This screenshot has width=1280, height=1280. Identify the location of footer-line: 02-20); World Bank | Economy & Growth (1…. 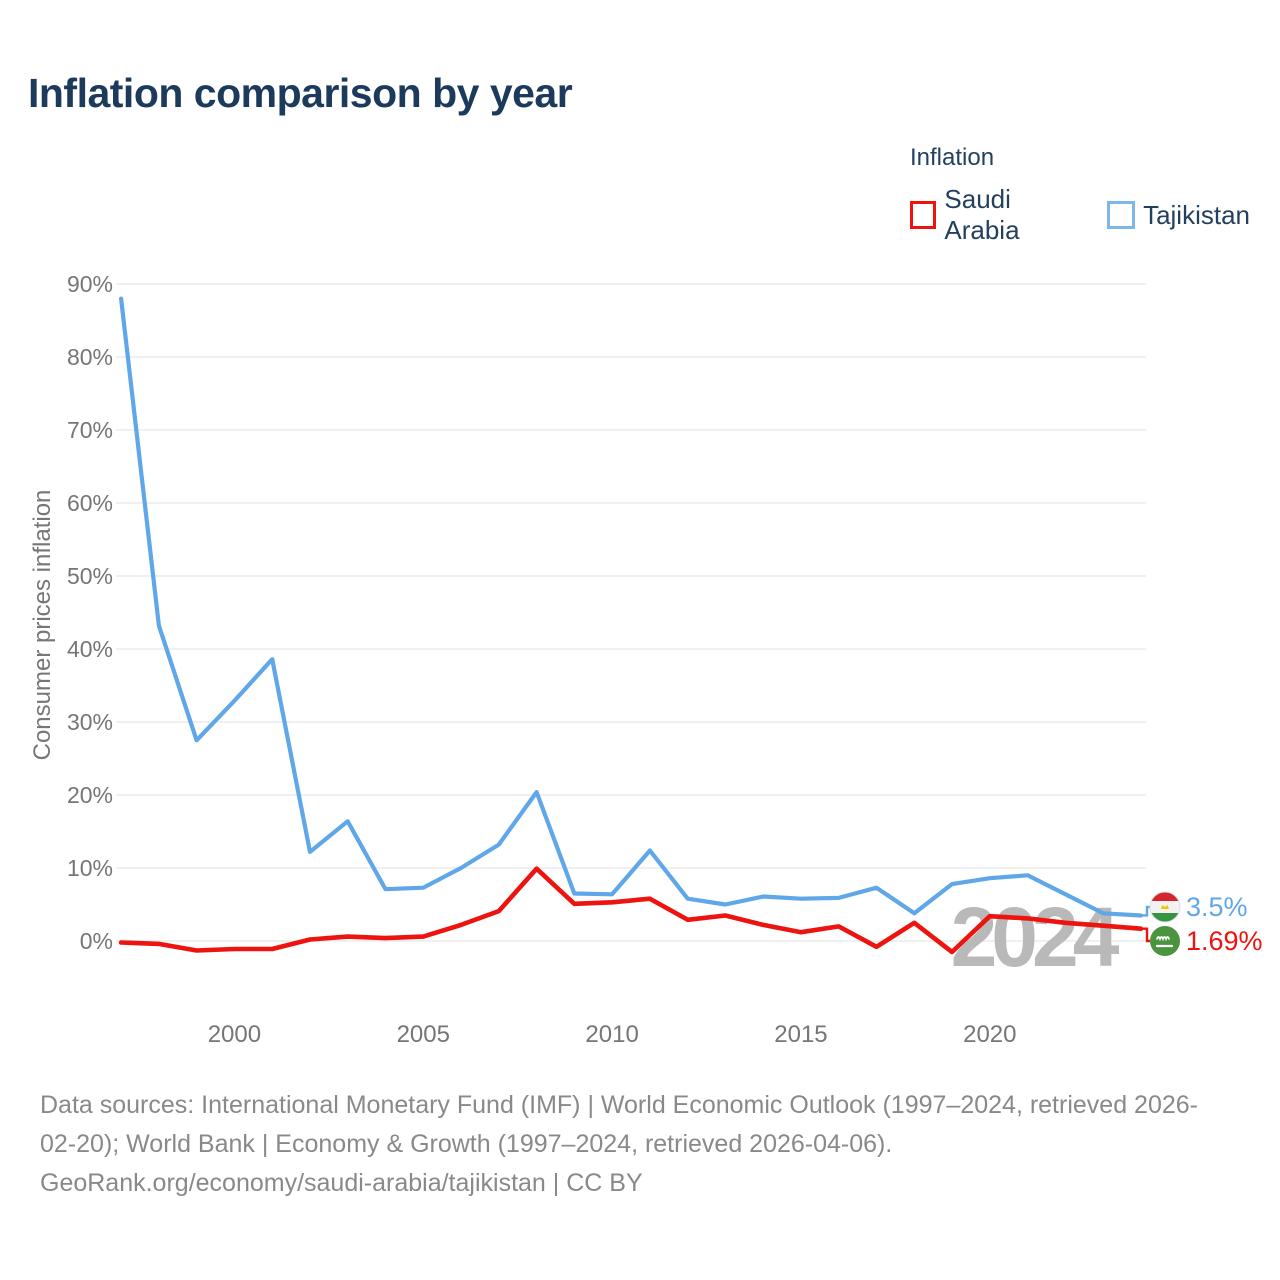
(466, 1144).